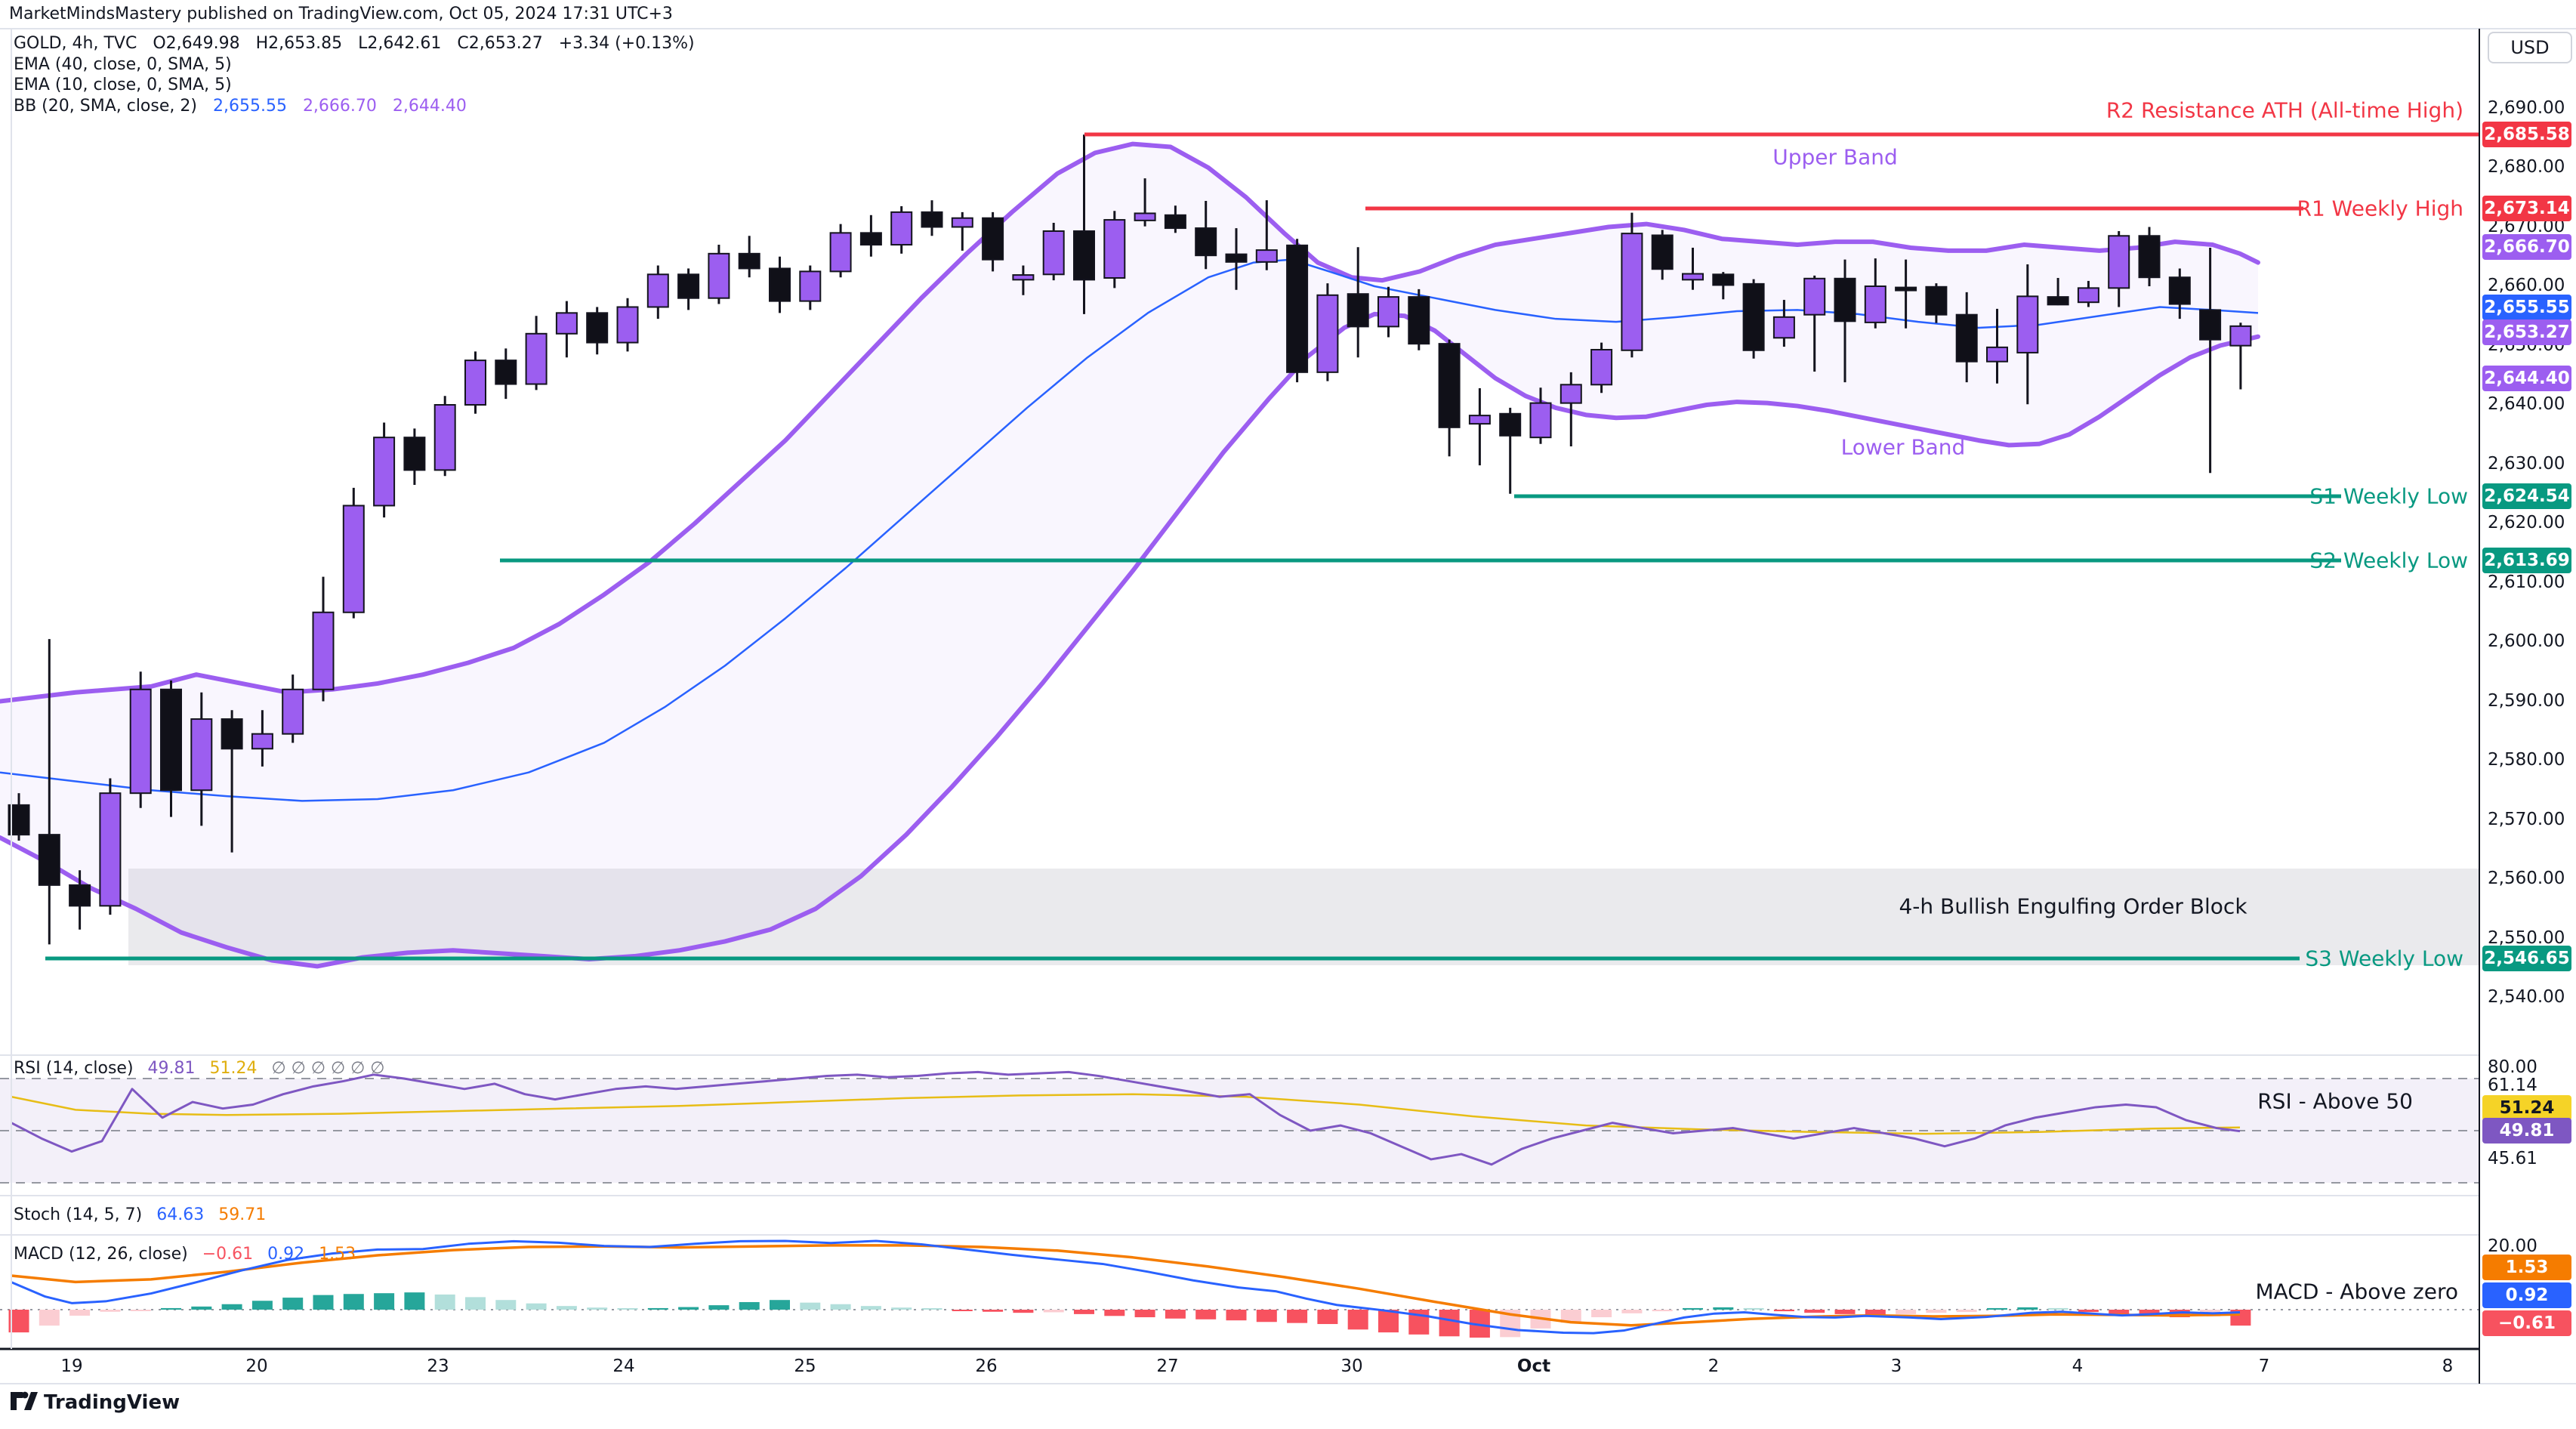  Describe the element at coordinates (1126, 1114) in the screenshot. I see `rsi-ma-line` at that location.